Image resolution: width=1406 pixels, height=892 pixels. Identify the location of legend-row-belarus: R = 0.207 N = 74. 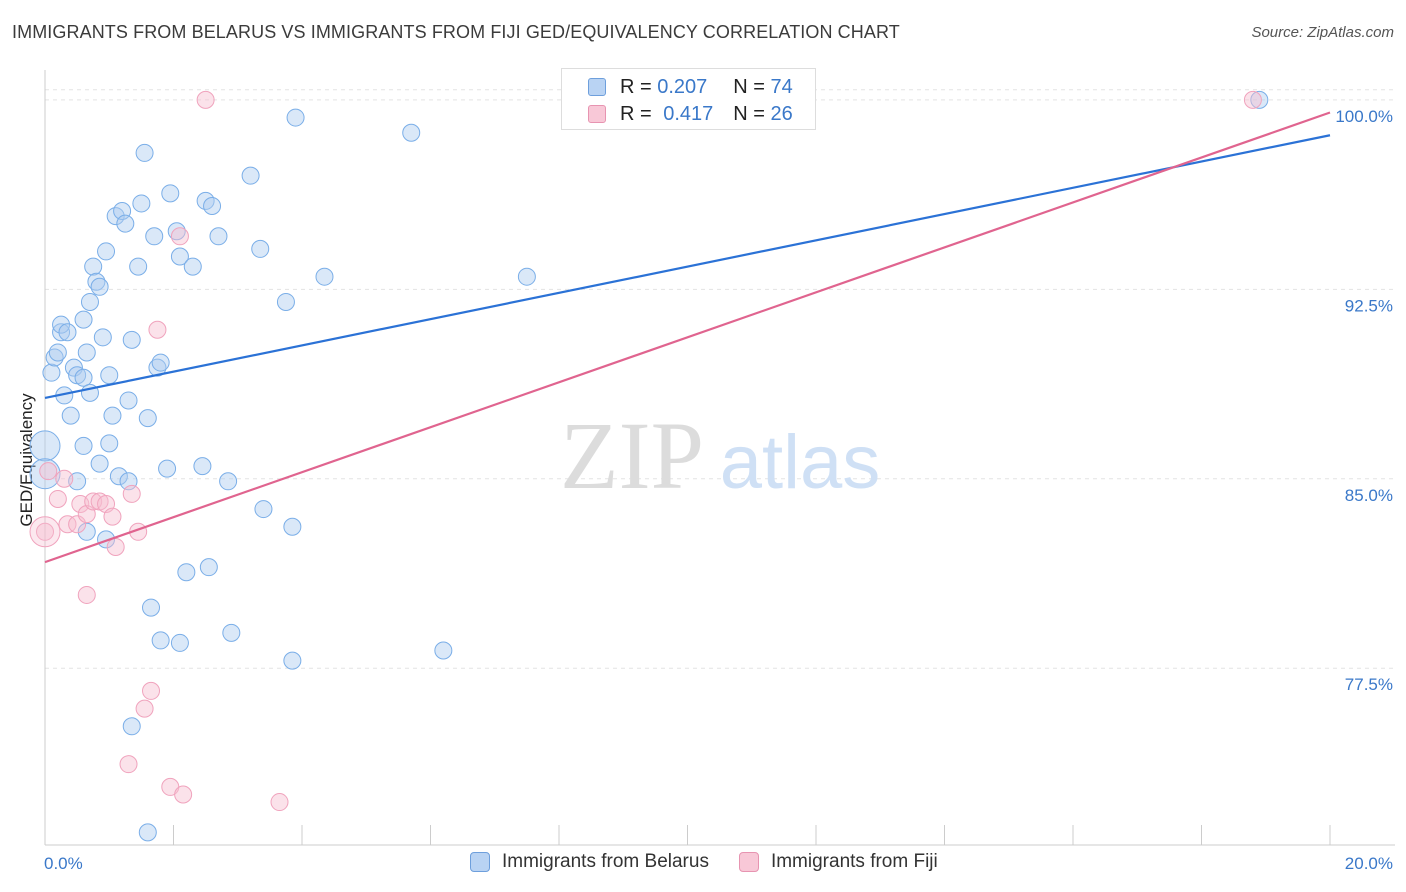
(690, 87).